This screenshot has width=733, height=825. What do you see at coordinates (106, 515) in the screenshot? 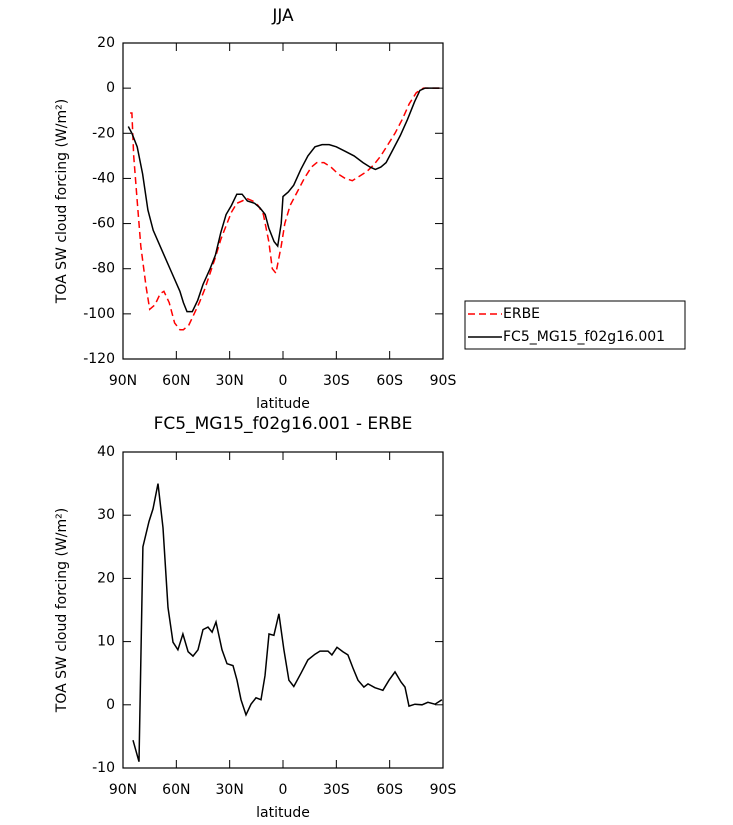
I see `y-tick-label: 30` at bounding box center [106, 515].